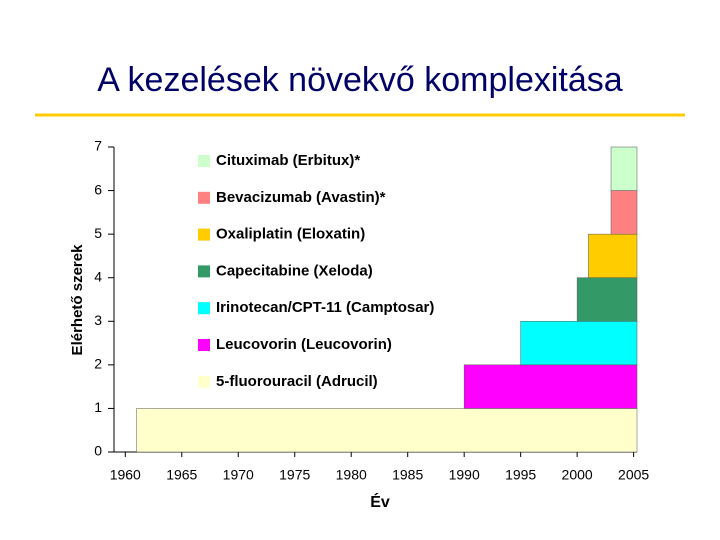 Image resolution: width=720 pixels, height=540 pixels. I want to click on x-tick-label: 1990, so click(464, 475).